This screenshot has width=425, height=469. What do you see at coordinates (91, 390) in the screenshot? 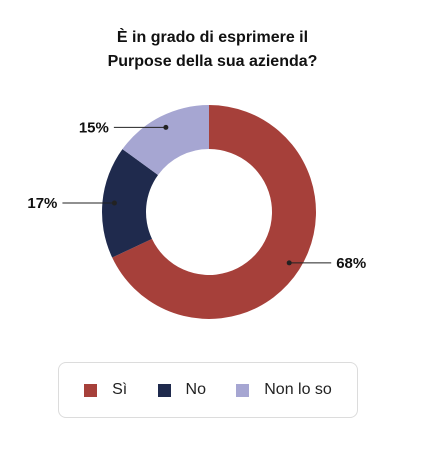
I see `legend-swatch-si` at bounding box center [91, 390].